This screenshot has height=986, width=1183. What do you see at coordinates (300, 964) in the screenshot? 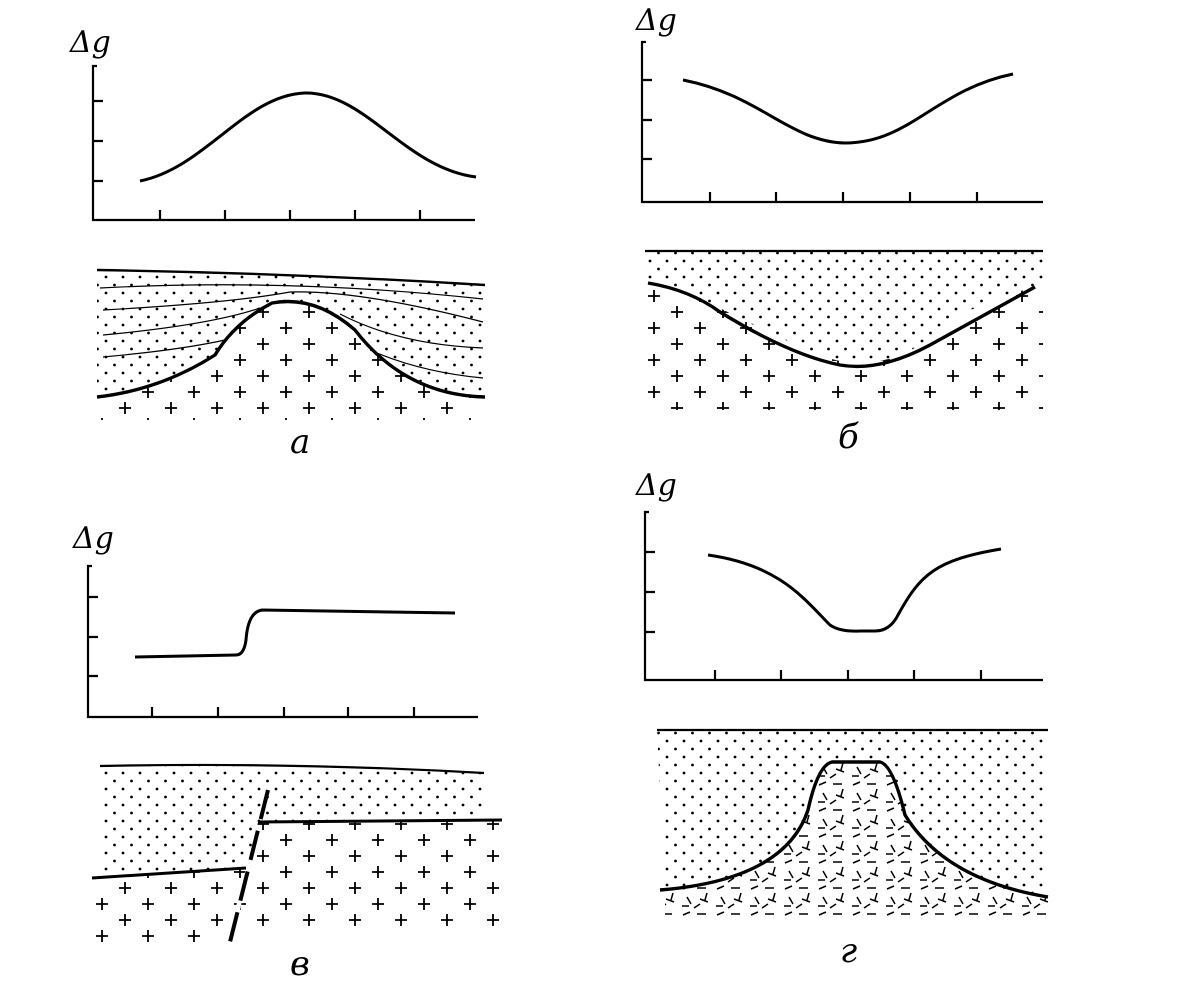
I see `panel-v-caption: в` at bounding box center [300, 964].